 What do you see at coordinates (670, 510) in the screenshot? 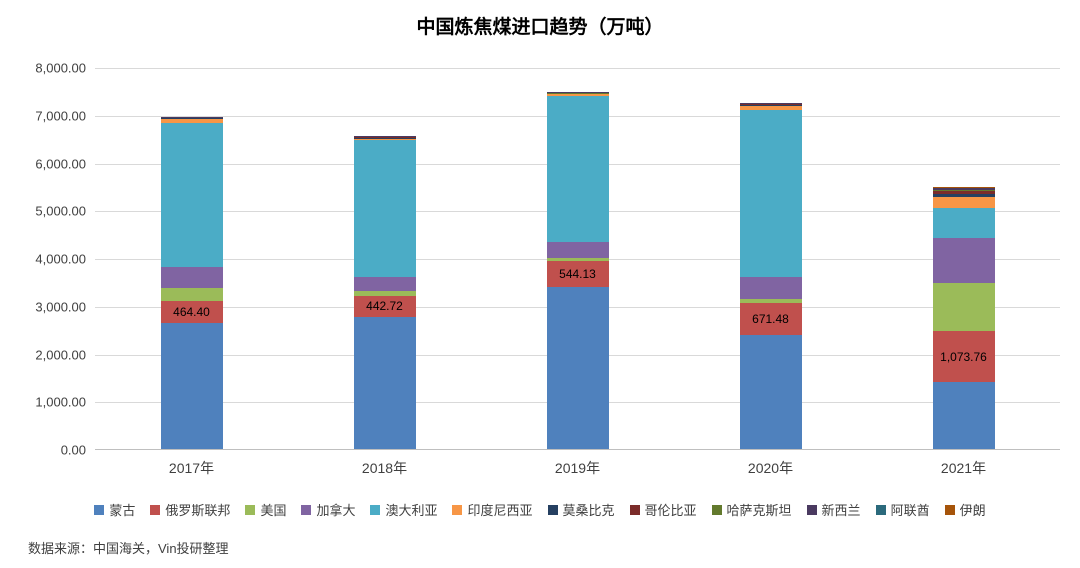
I see `legend-label: 哥伦比亚` at bounding box center [670, 510].